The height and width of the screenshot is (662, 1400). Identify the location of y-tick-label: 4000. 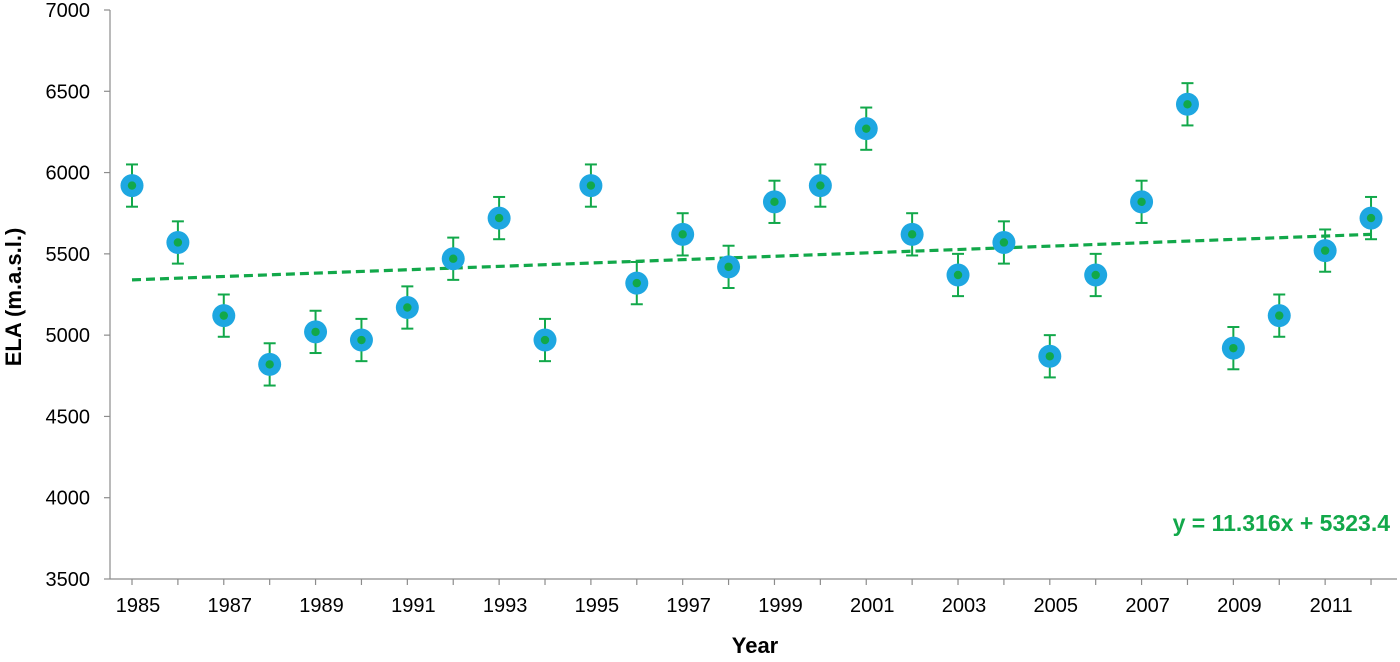
(68, 499).